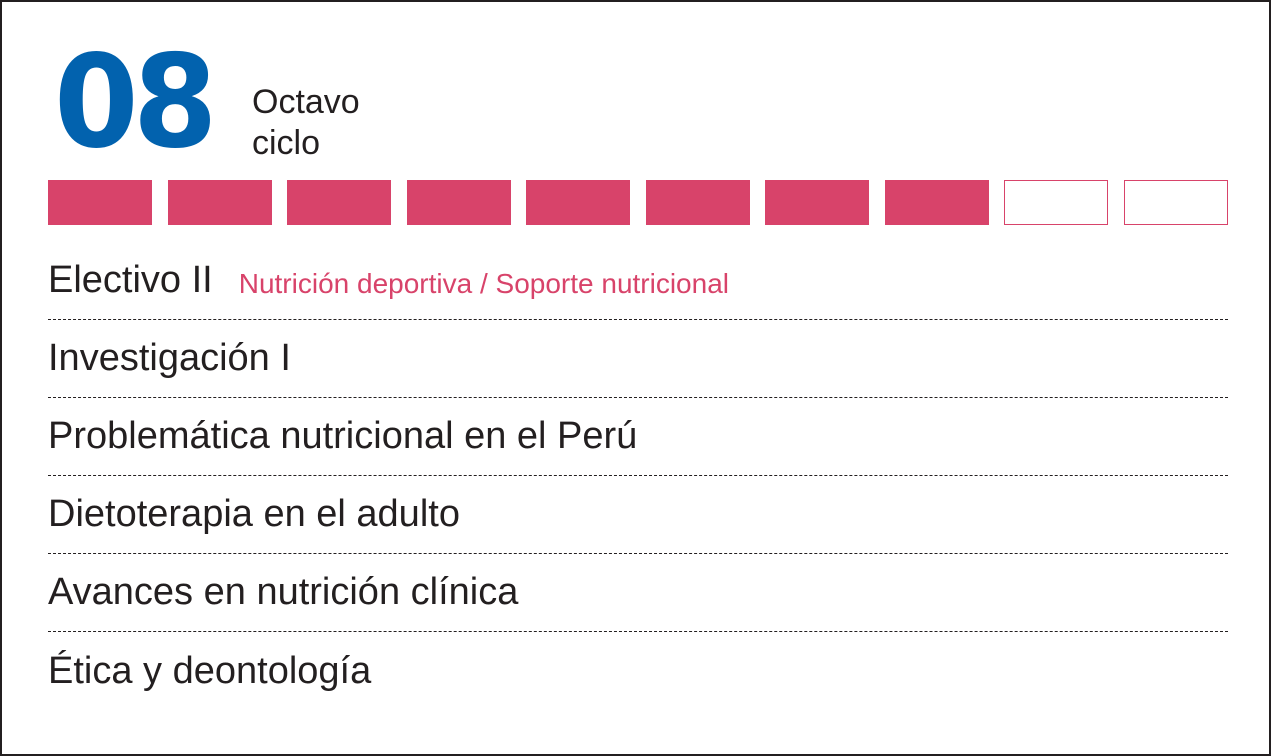 Image resolution: width=1271 pixels, height=756 pixels. I want to click on course-item: Problemática nutricional en el Perú, so click(638, 437).